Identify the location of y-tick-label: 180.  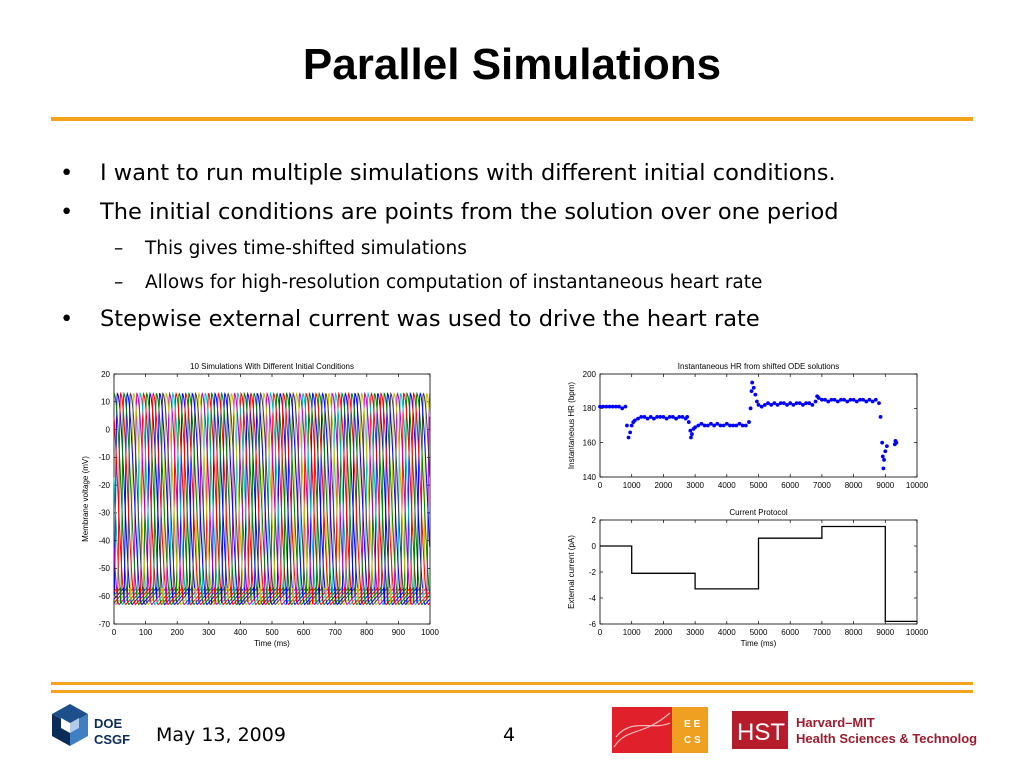
(590, 408).